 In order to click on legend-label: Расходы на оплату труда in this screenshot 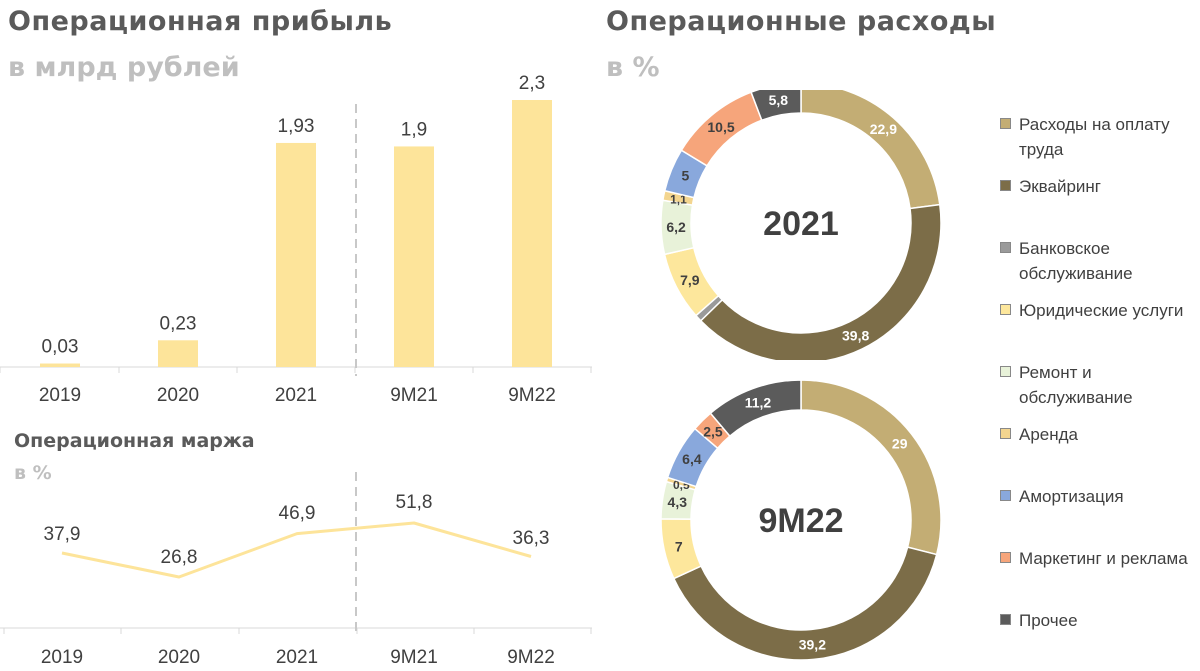, I will do `click(1094, 137)`.